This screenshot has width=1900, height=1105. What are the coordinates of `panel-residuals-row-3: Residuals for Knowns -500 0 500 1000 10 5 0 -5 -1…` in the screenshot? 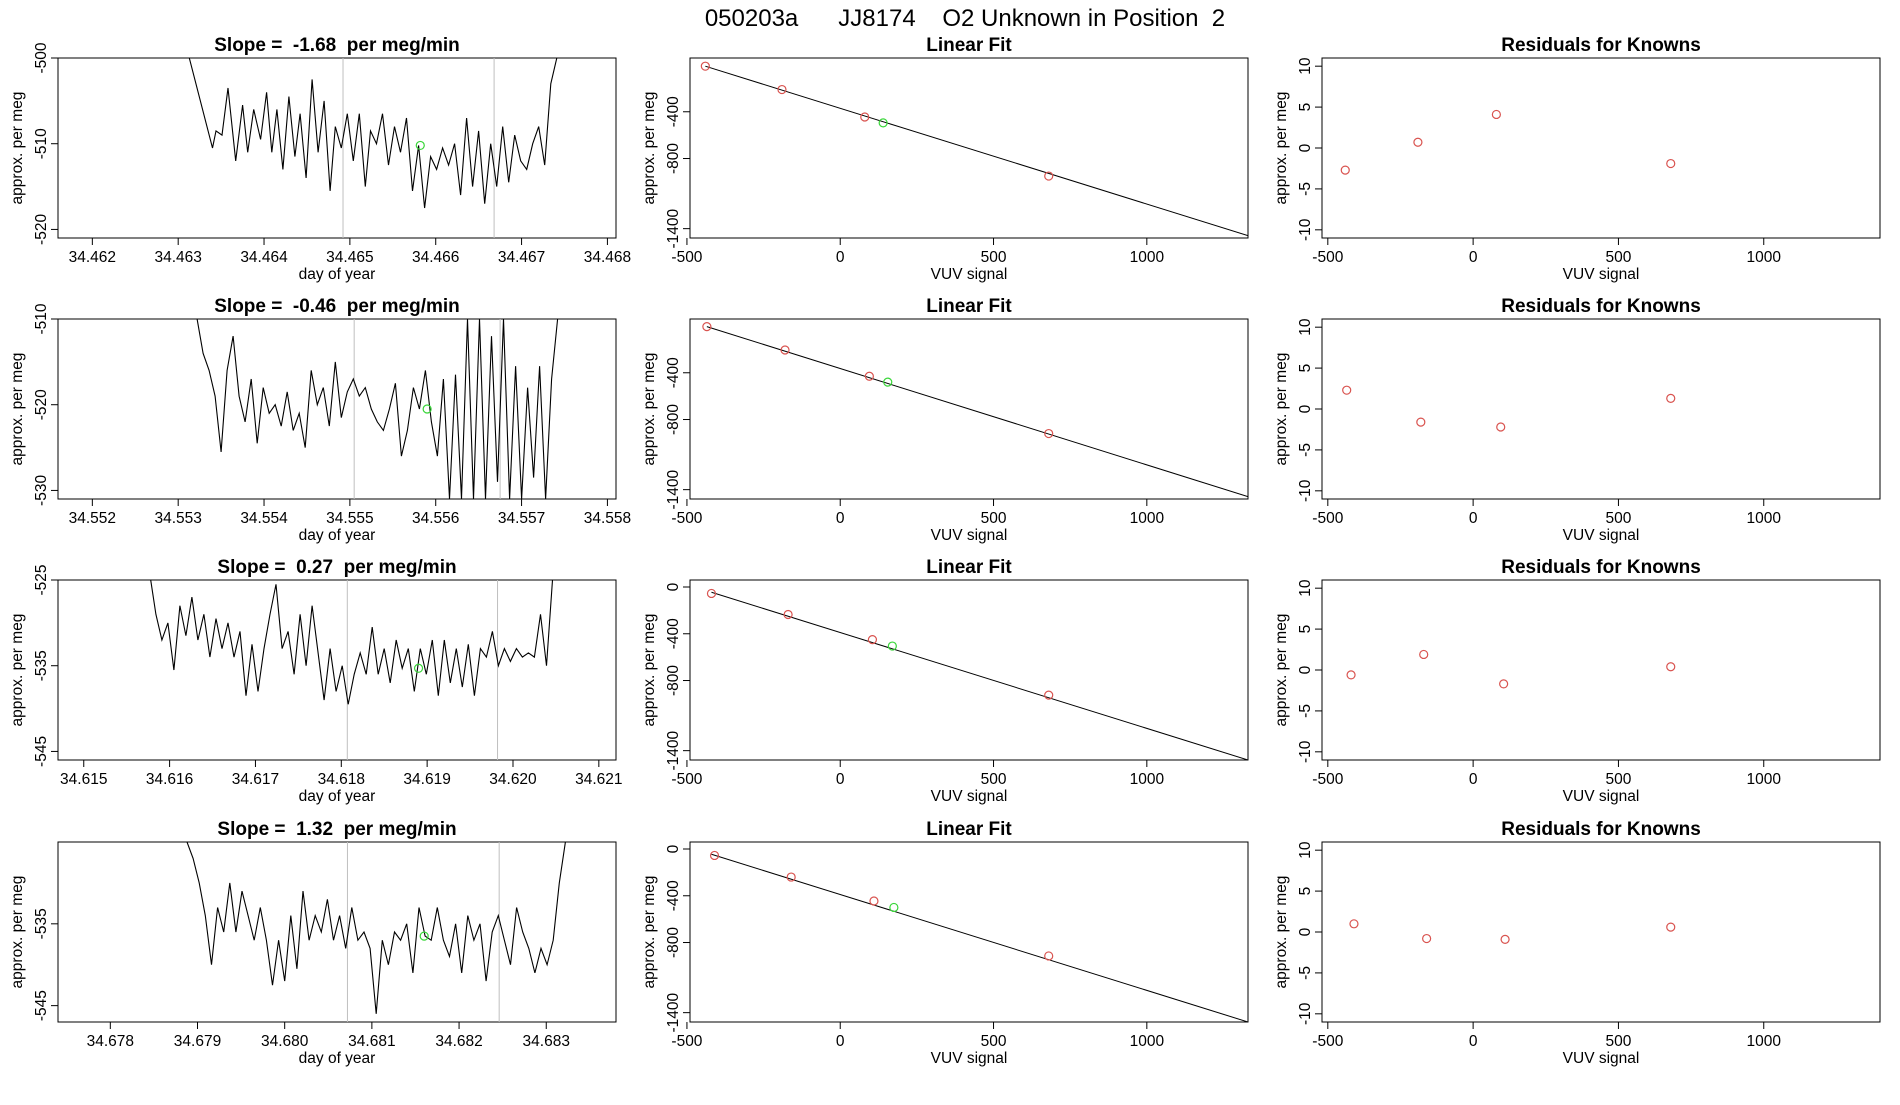 It's located at (1577, 681).